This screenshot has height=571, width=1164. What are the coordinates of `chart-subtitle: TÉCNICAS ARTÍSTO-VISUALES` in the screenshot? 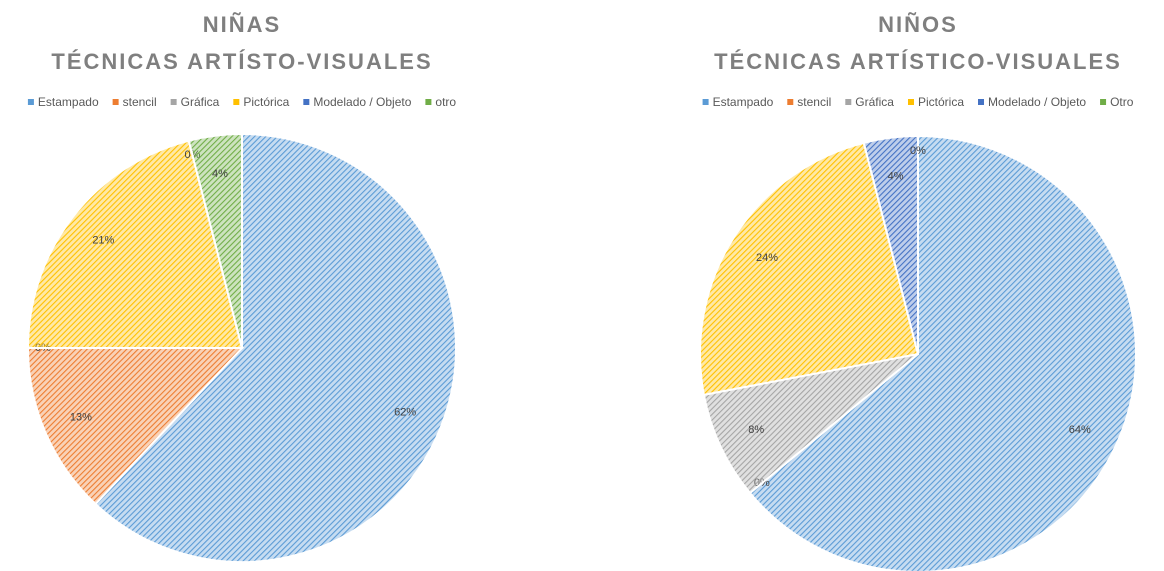 It's located at (241, 61).